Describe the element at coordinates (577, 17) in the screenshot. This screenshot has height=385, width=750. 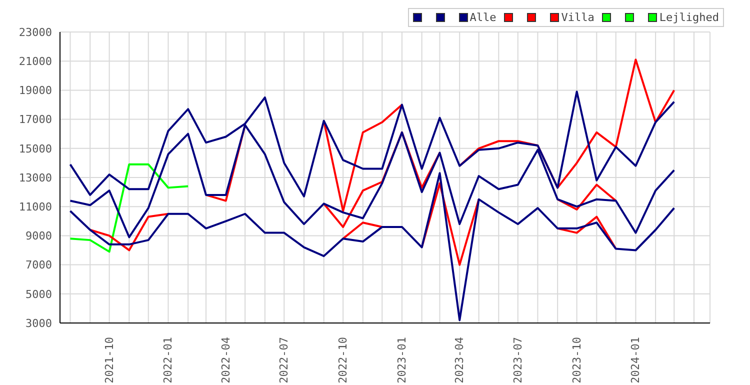
I see `legend-label: Villa` at that location.